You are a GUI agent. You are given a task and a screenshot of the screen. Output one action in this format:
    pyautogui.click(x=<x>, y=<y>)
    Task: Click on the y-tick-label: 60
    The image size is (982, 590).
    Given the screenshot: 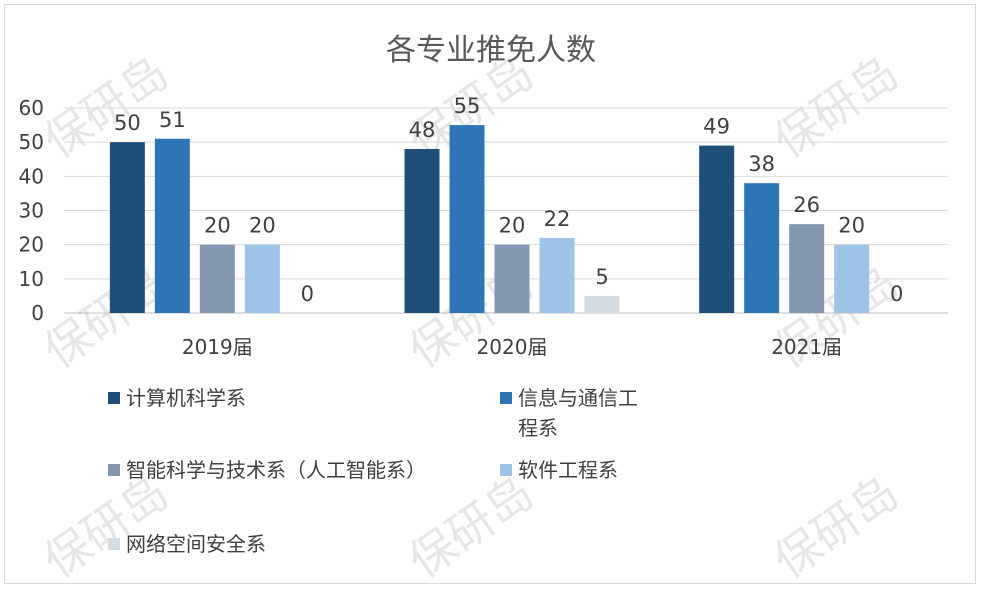 What is the action you would take?
    pyautogui.click(x=31, y=108)
    